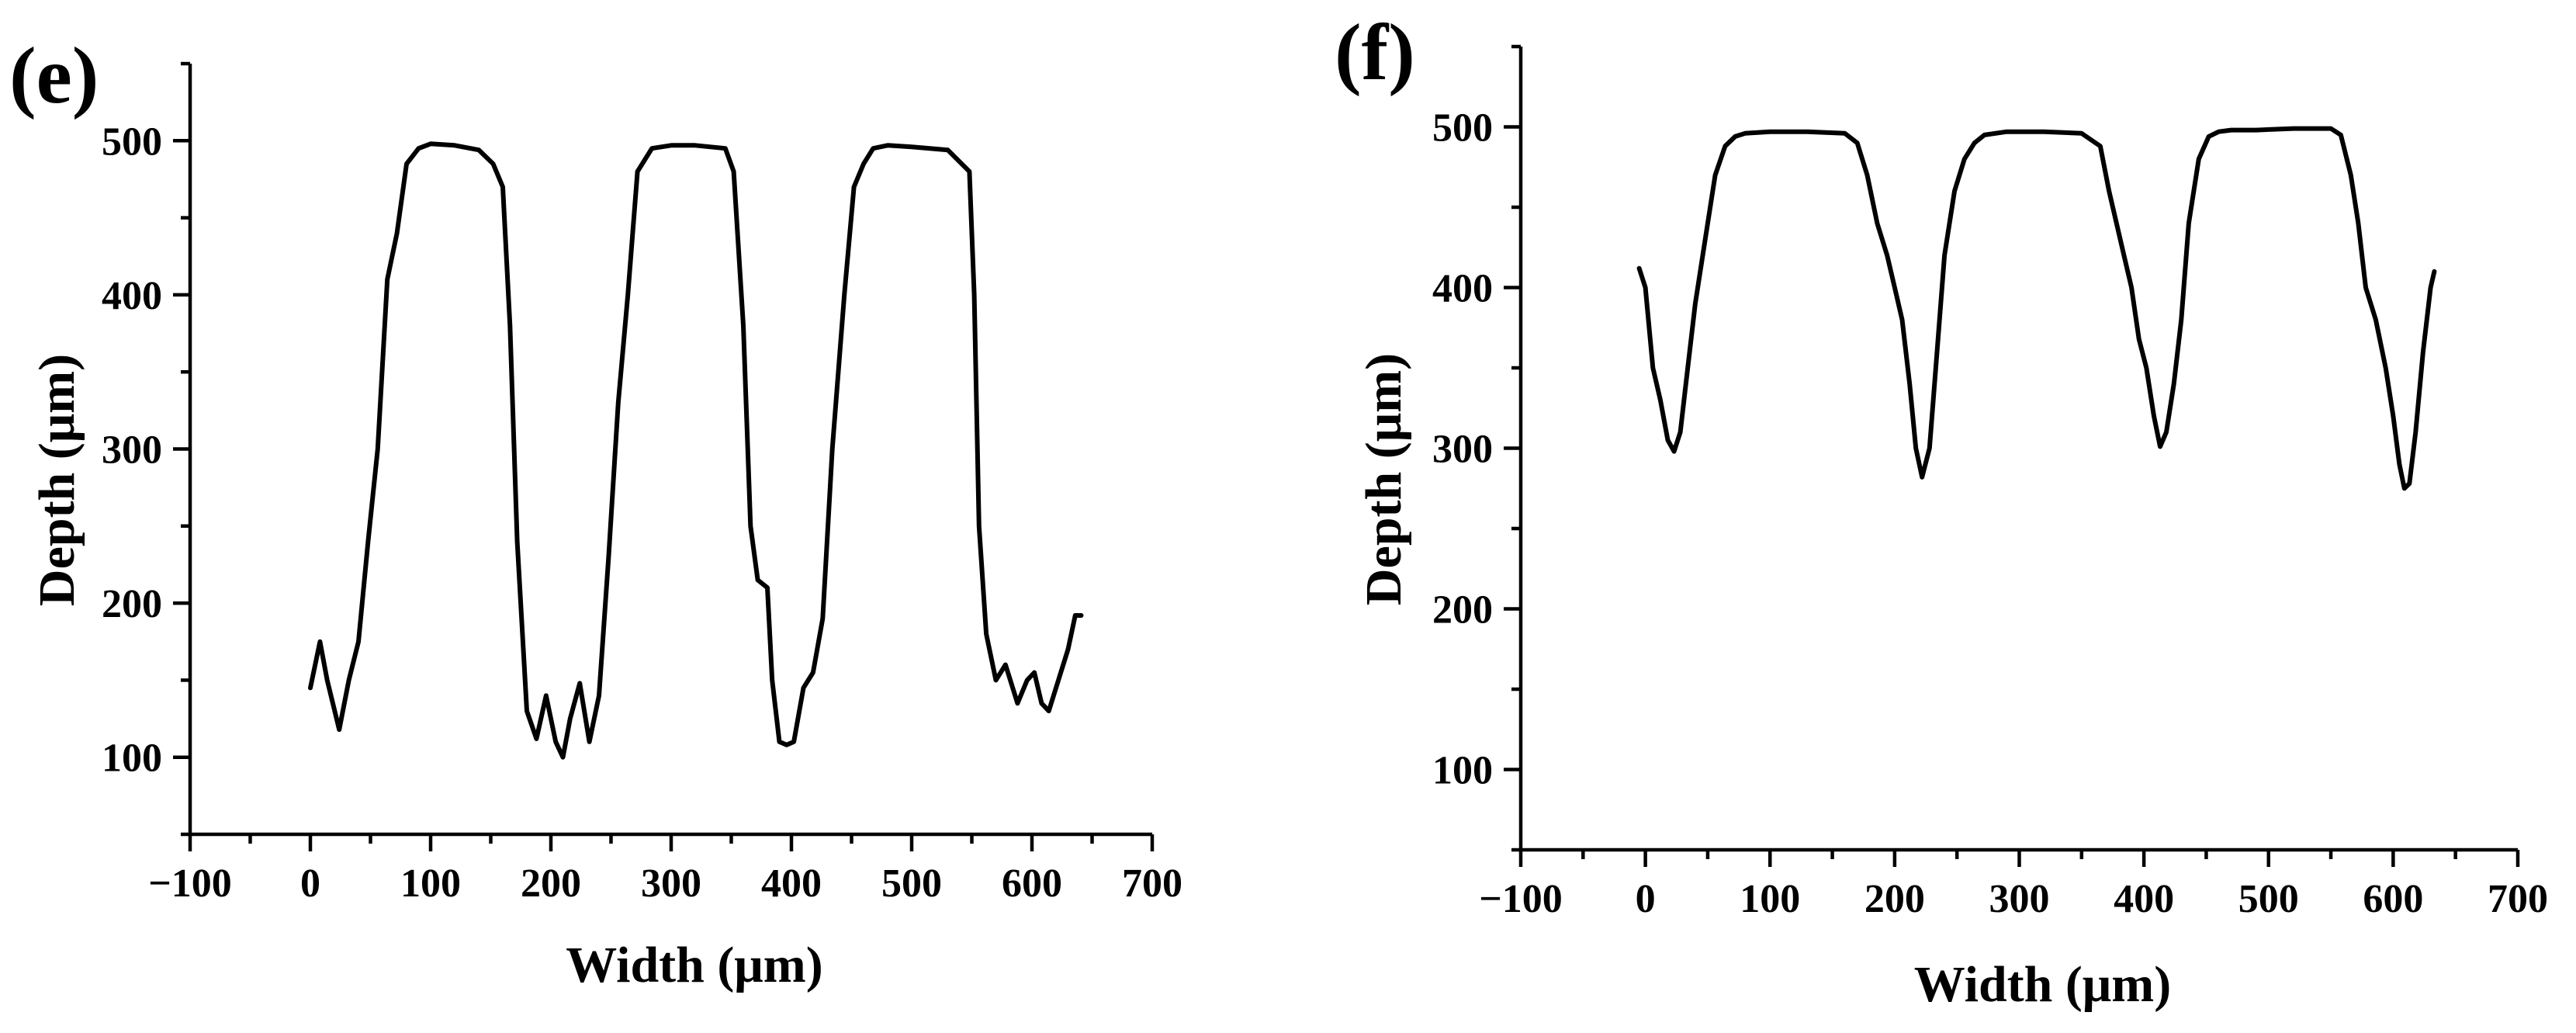  I want to click on panel-label-f: (f), so click(1375, 52).